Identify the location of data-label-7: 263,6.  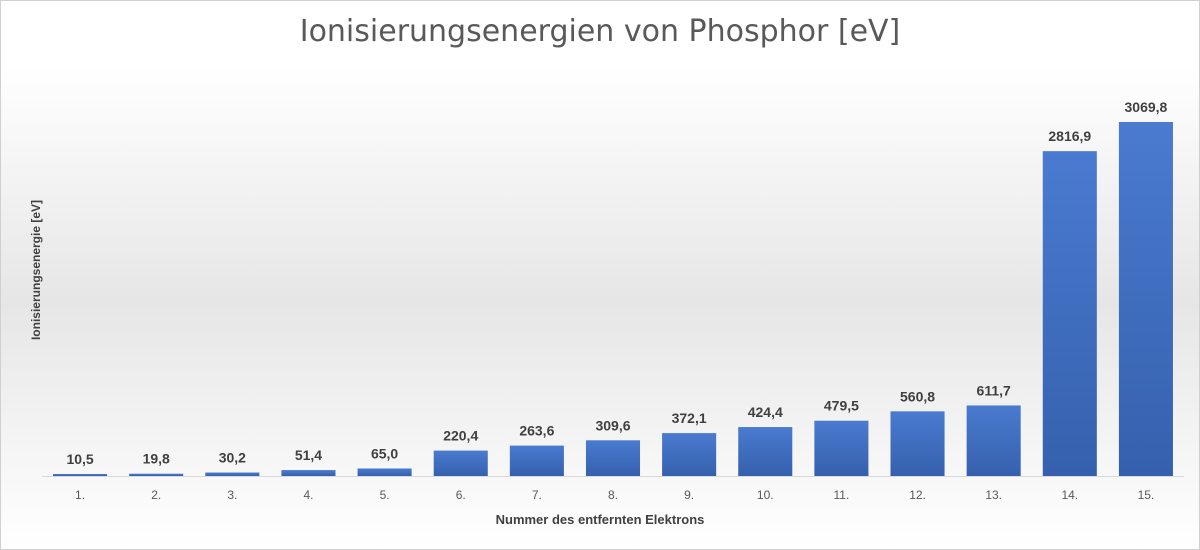
(536, 431).